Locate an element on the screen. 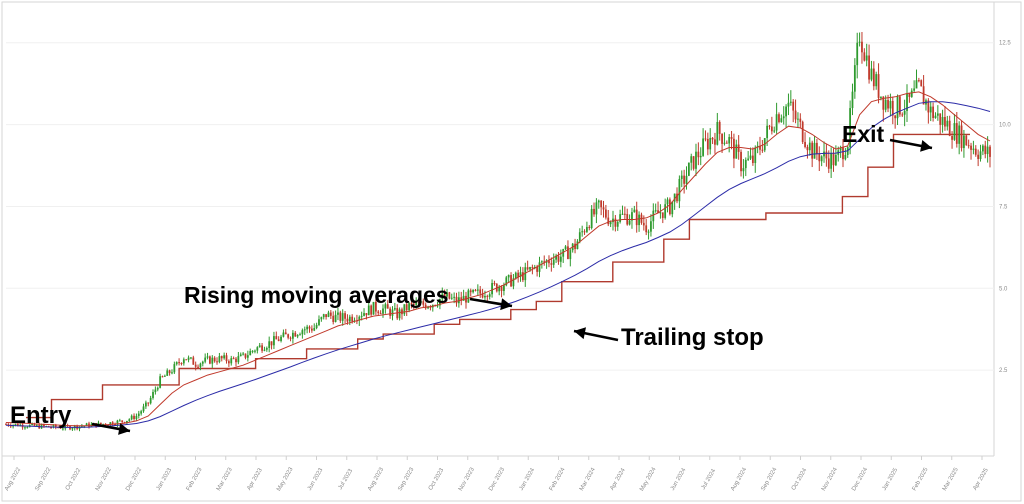 This screenshot has height=504, width=1024. arrow-entry-head is located at coordinates (124, 429).